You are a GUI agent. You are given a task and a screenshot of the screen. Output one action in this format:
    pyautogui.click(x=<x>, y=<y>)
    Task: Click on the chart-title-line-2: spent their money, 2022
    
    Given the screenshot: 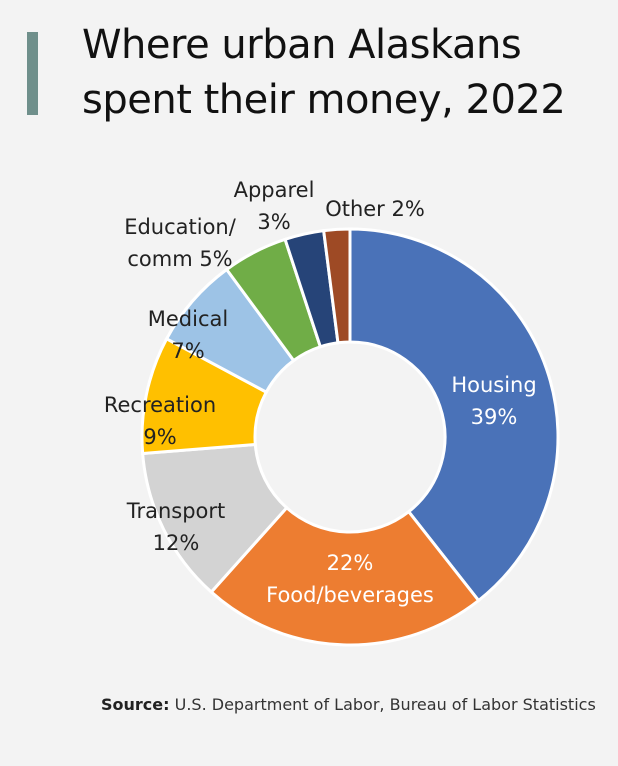 What is the action you would take?
    pyautogui.click(x=324, y=100)
    